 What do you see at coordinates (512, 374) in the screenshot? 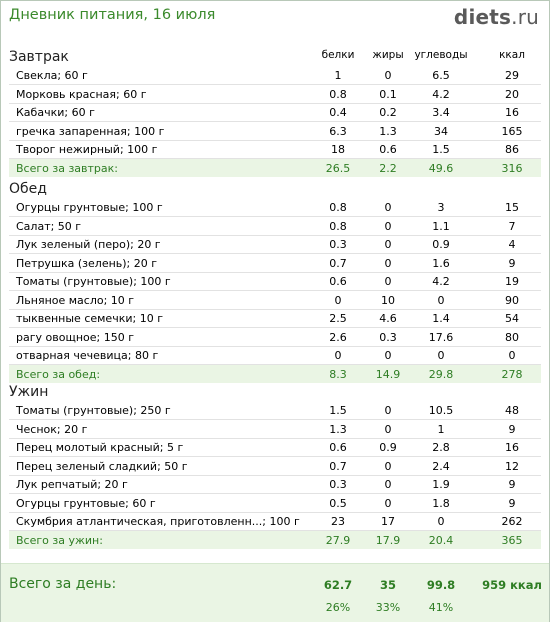
I see `meal-total-kcal: 278` at bounding box center [512, 374].